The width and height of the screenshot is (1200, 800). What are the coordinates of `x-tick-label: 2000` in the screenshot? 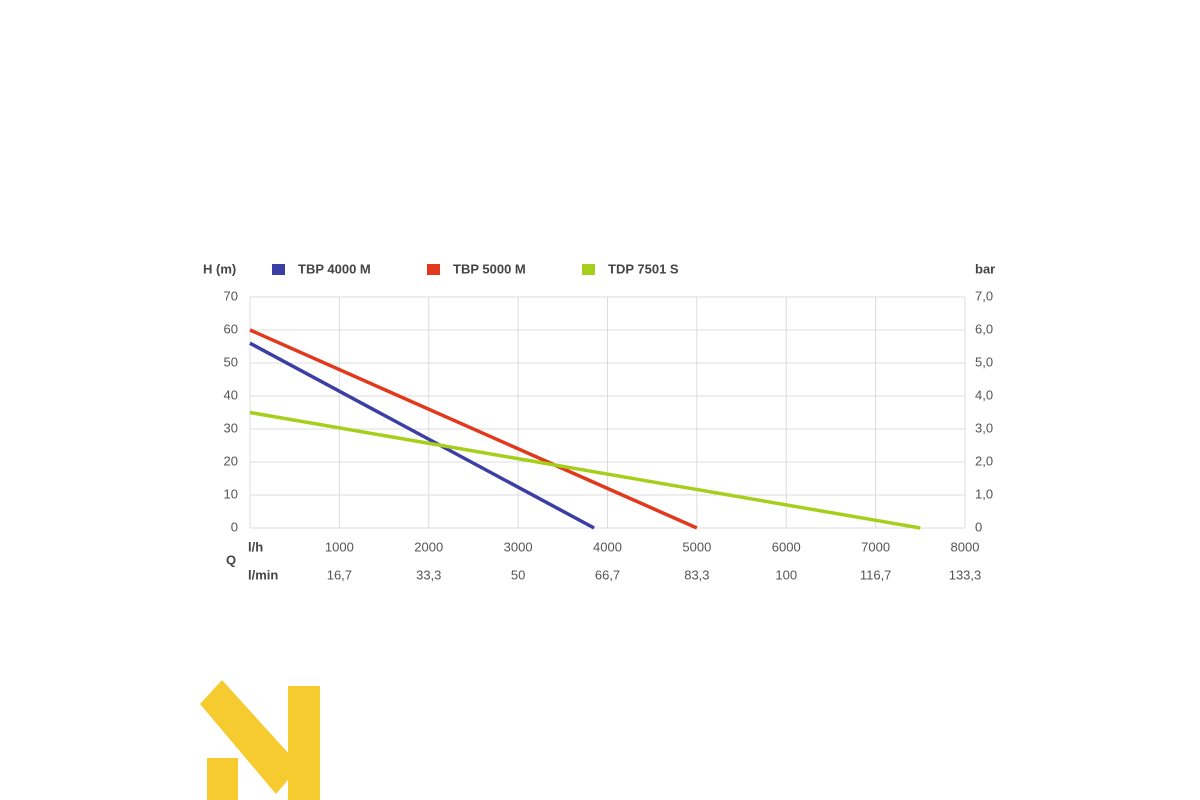 It's located at (428, 546).